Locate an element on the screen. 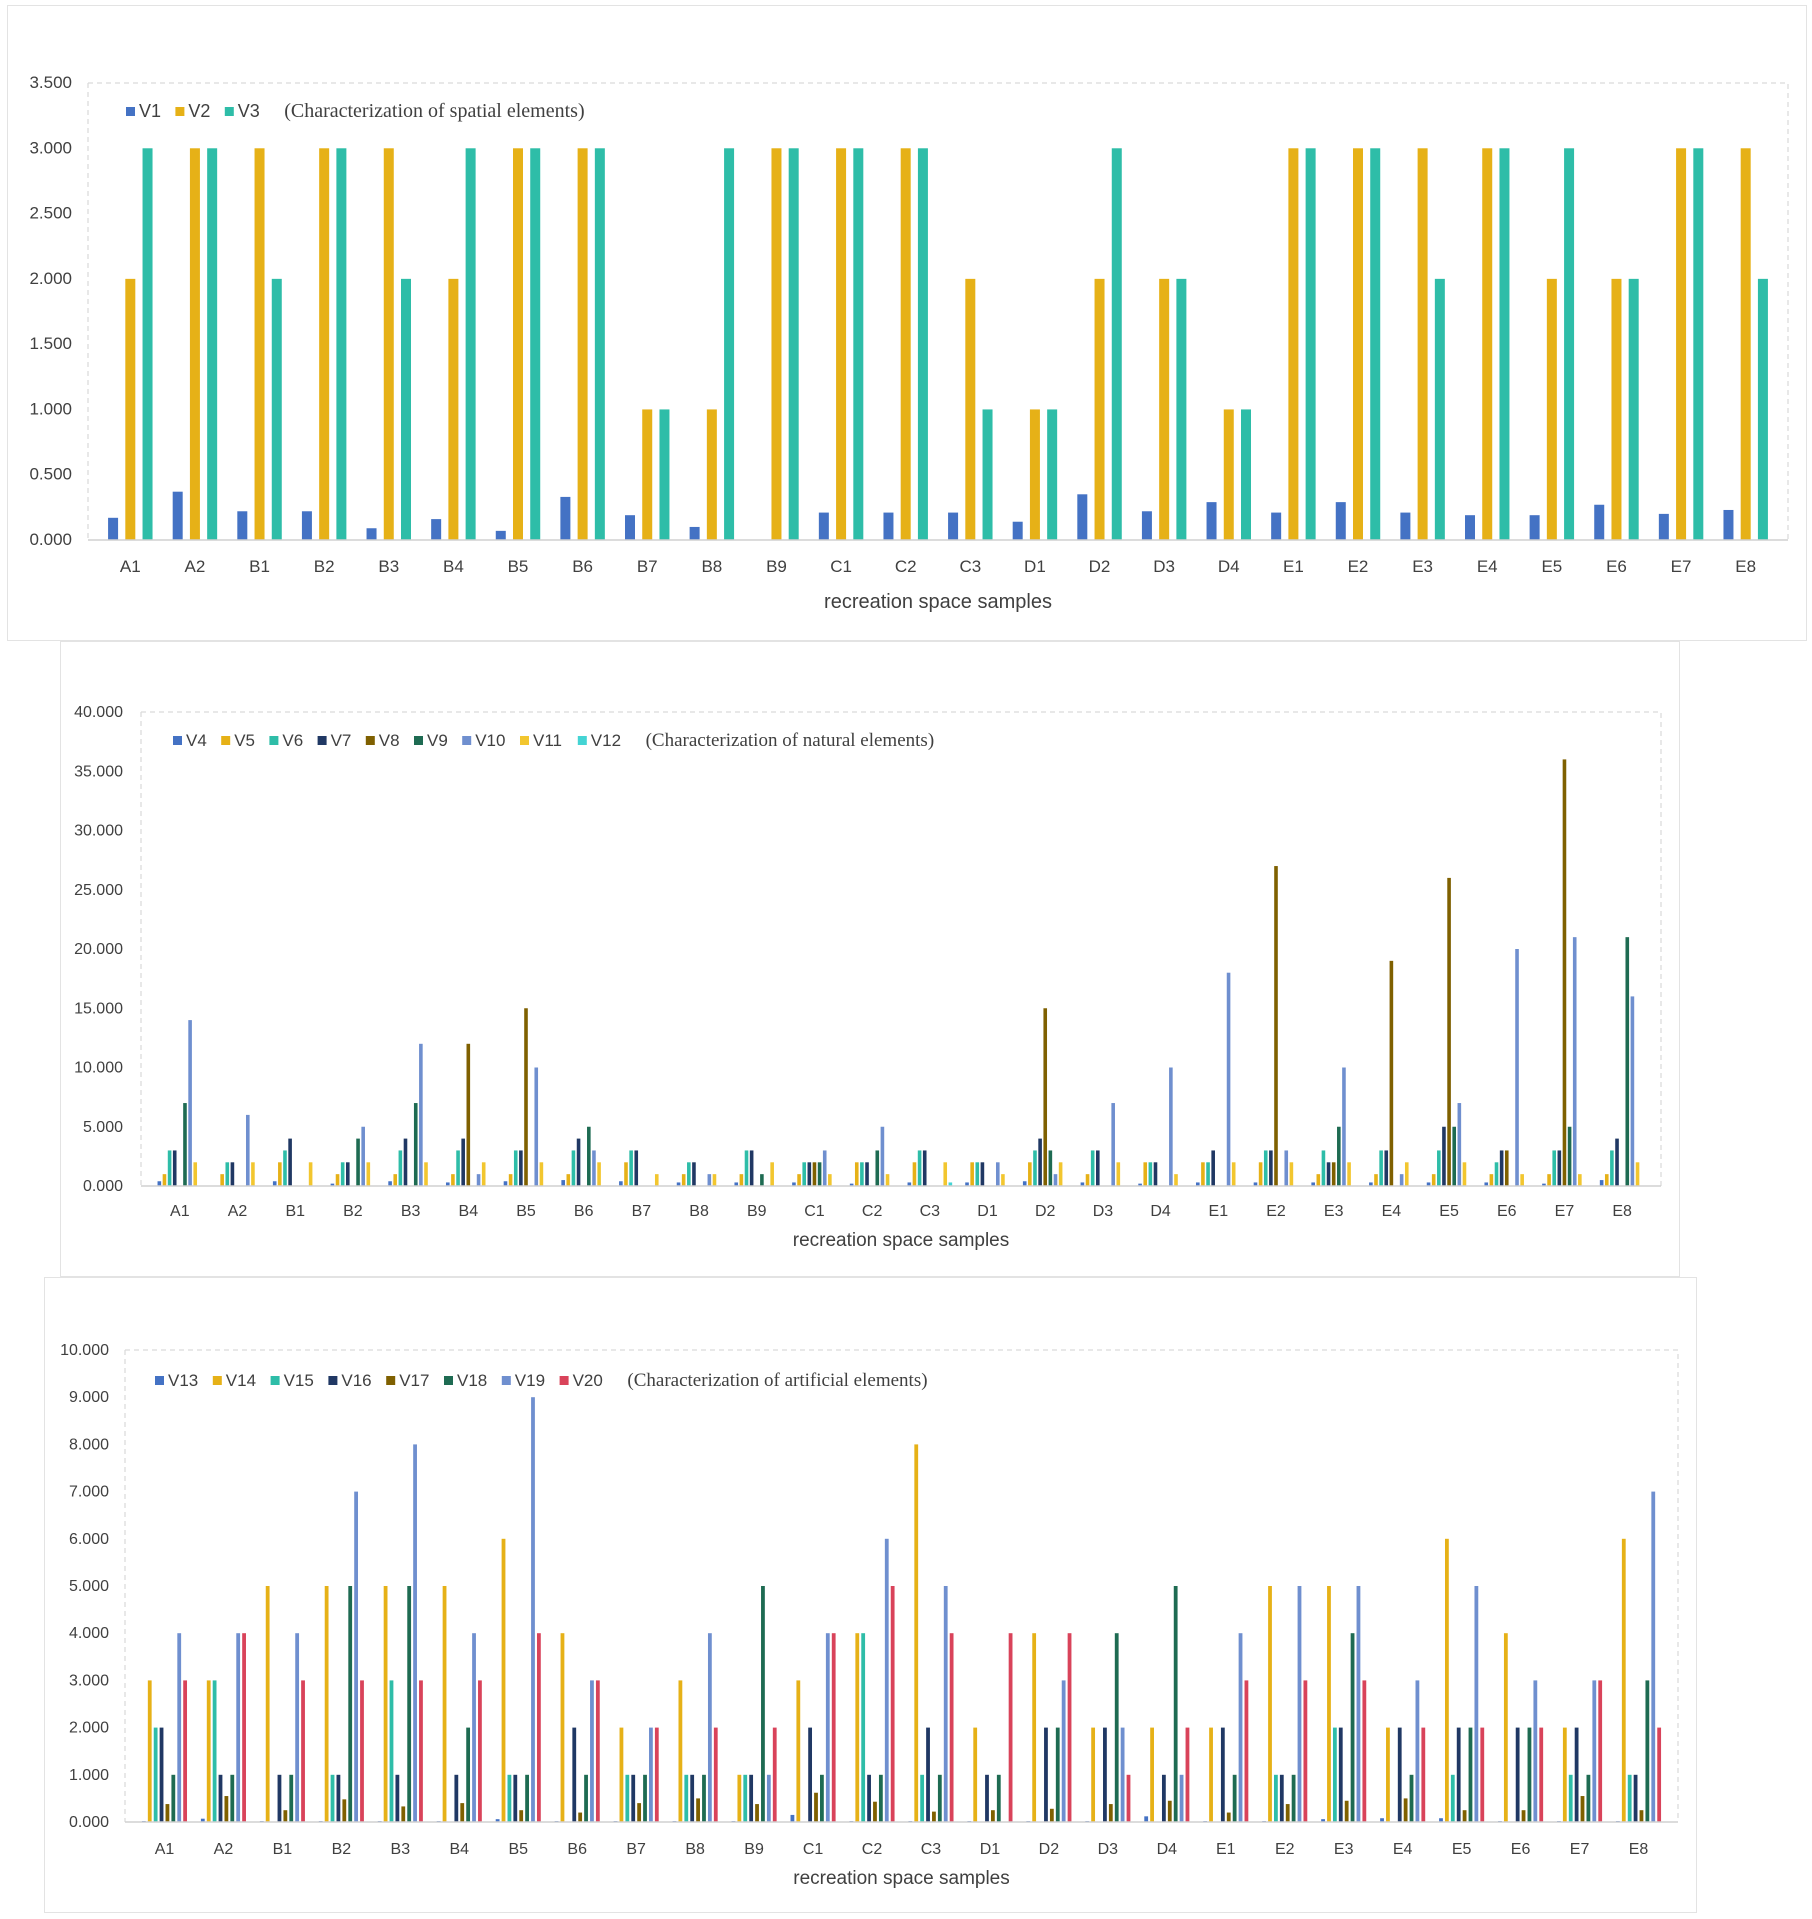 Image resolution: width=1812 pixels, height=1919 pixels. x-tick-label: E2 is located at coordinates (1276, 1211).